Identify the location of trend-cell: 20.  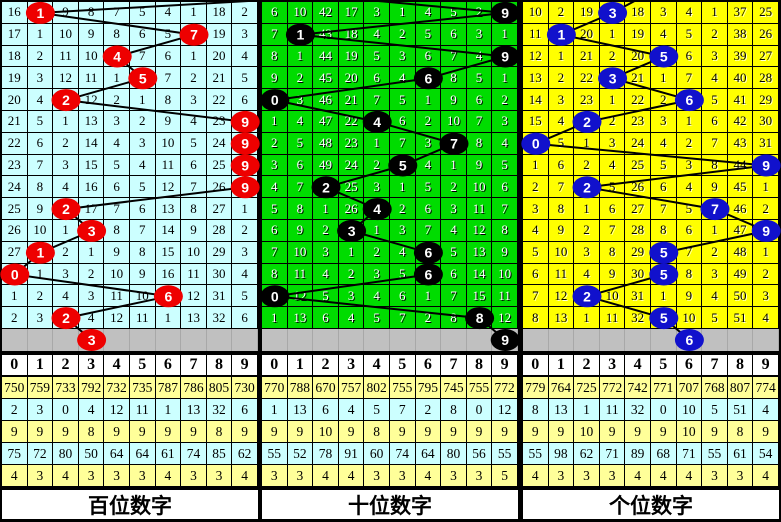
(638, 56).